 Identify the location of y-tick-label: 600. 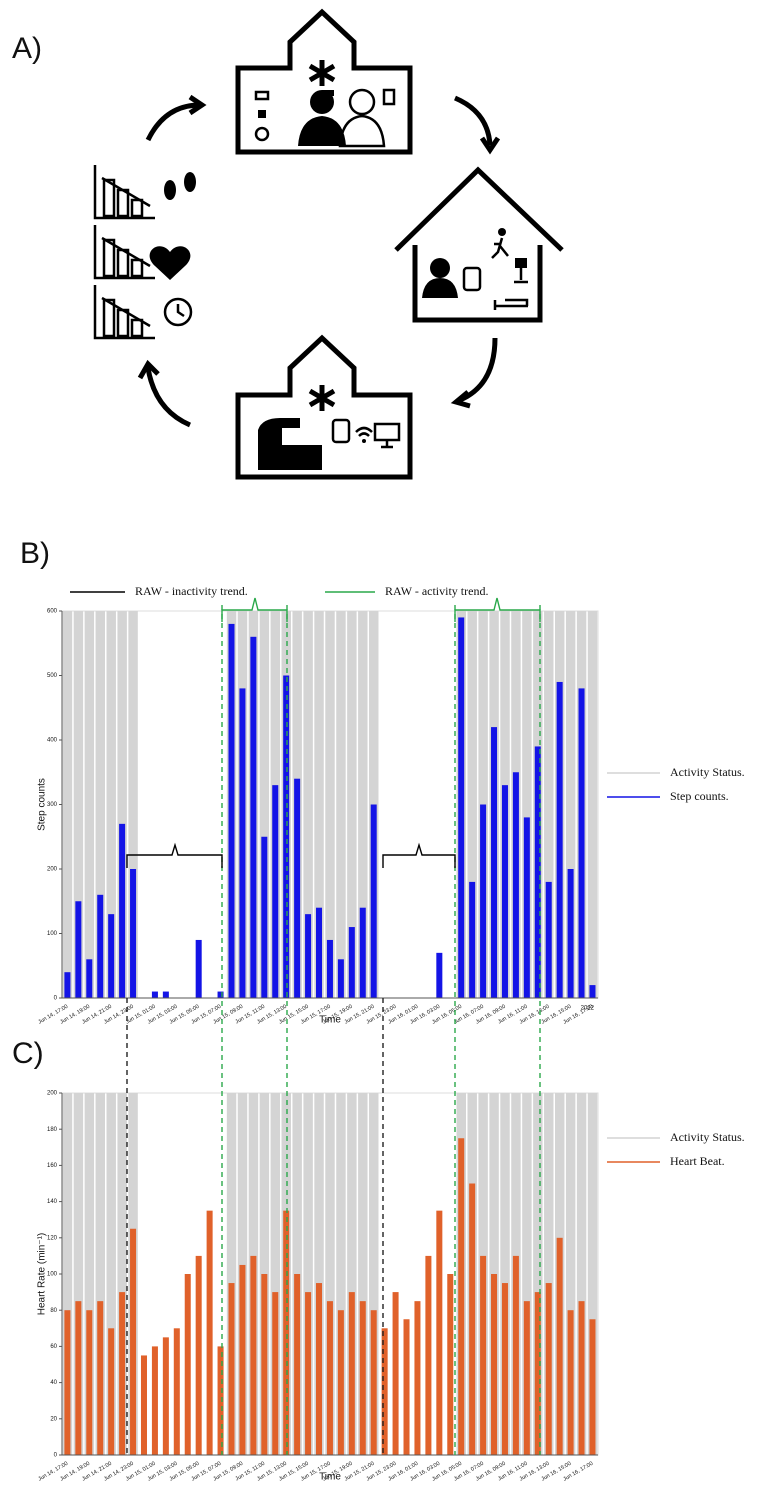
(52, 612).